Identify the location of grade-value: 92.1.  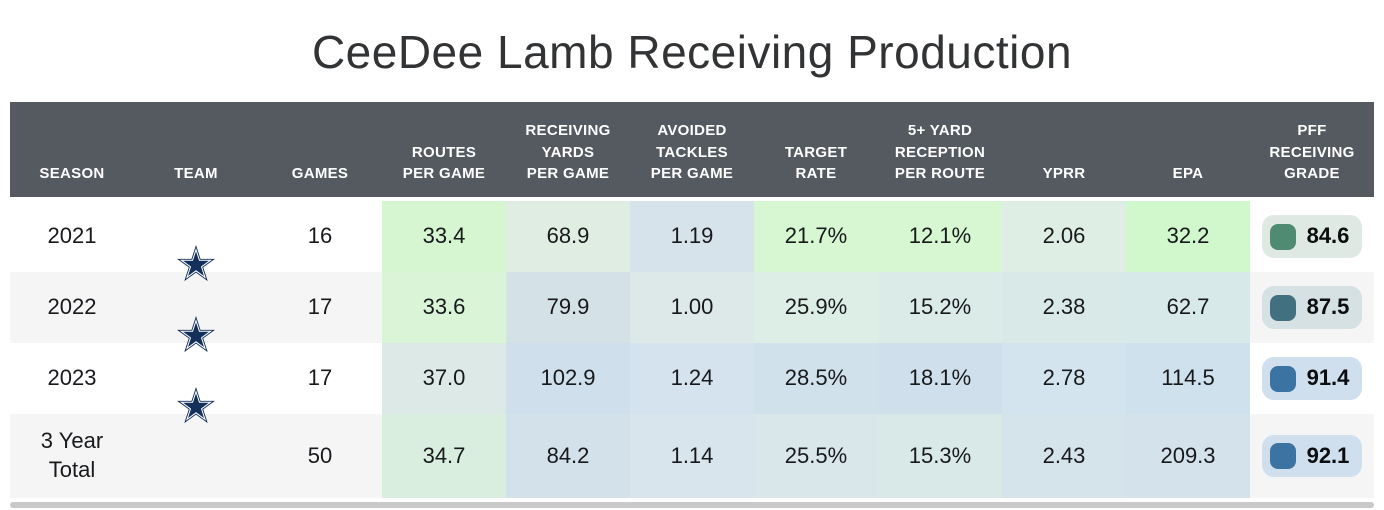
(1328, 455).